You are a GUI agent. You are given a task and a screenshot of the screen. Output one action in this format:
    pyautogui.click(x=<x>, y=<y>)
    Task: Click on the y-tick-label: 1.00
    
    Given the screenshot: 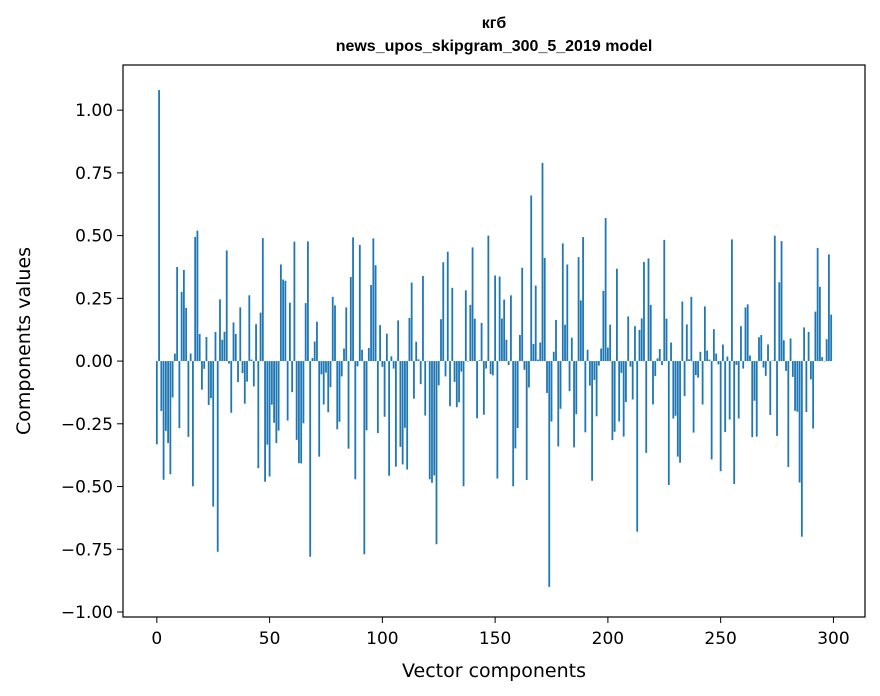 What is the action you would take?
    pyautogui.click(x=94, y=111)
    